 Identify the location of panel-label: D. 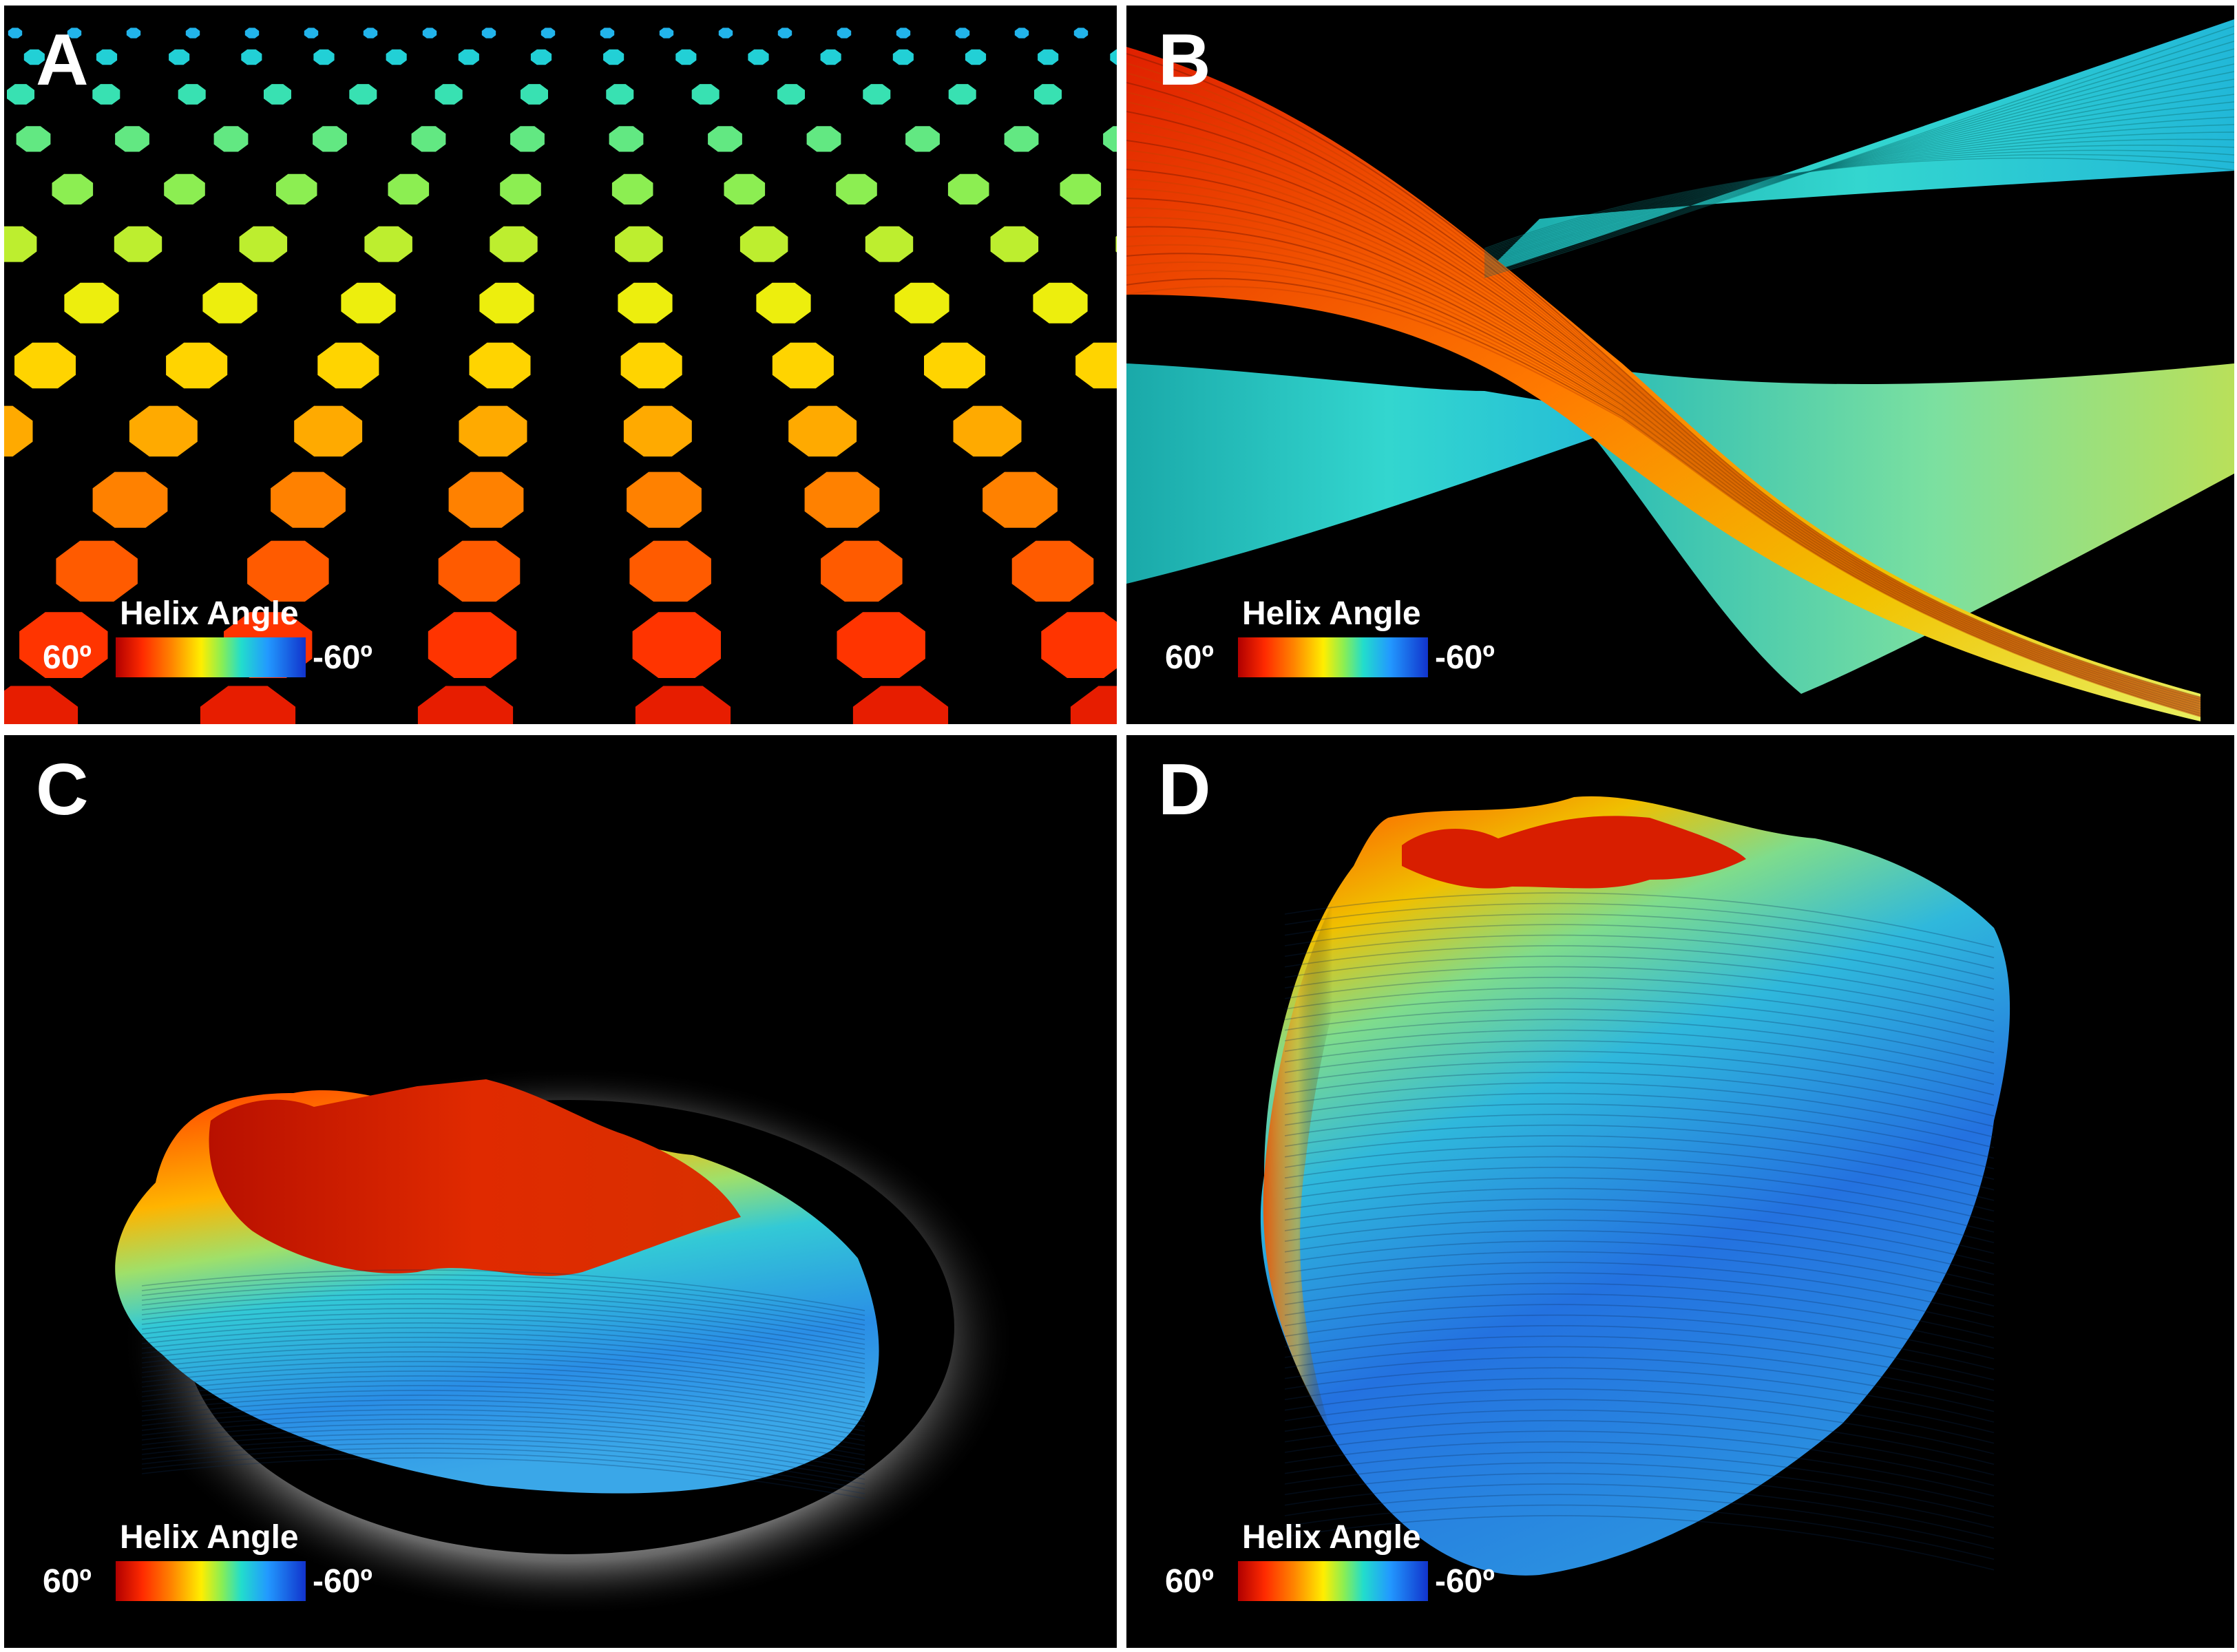
(1184, 790).